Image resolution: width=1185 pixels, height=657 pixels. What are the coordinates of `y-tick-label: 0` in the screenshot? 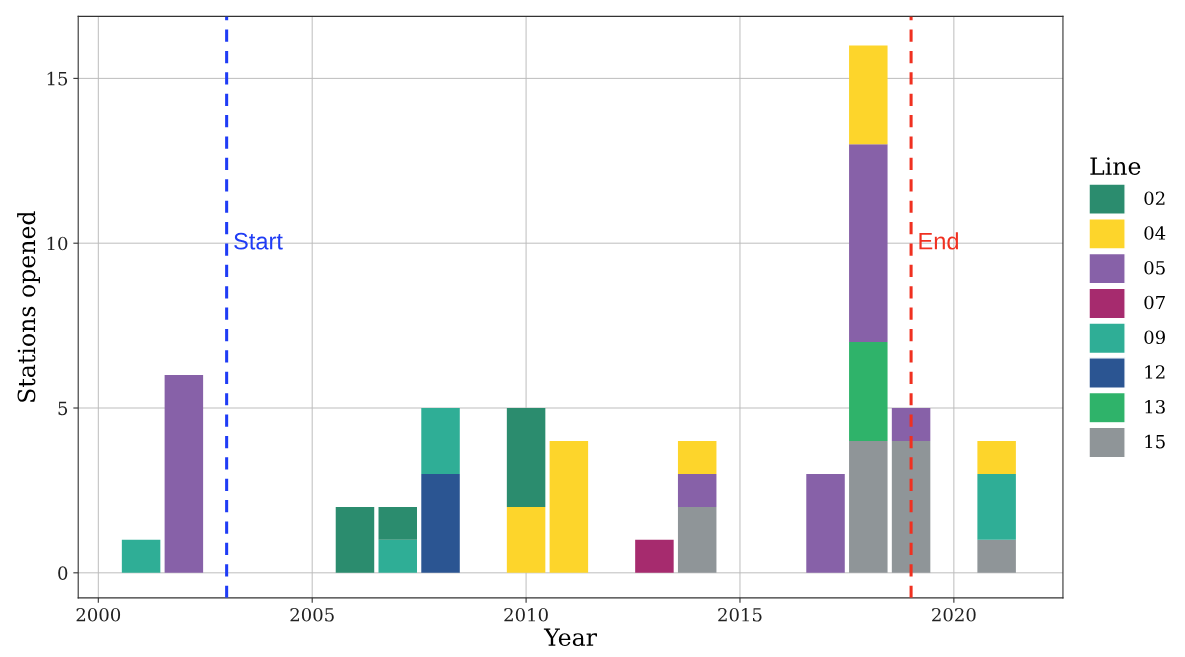 It's located at (63, 573).